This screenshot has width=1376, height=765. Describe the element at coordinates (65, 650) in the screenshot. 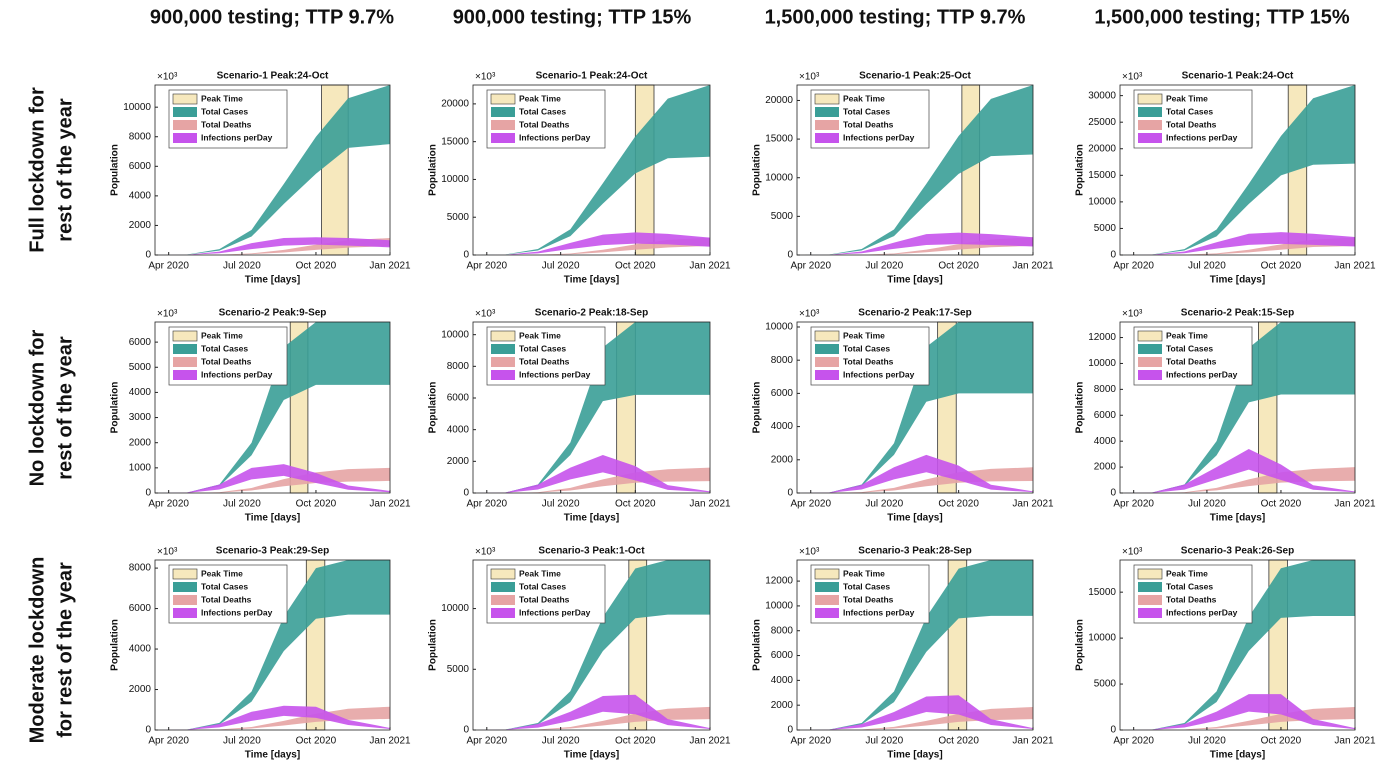

I see `row-title: for rest of the year` at that location.